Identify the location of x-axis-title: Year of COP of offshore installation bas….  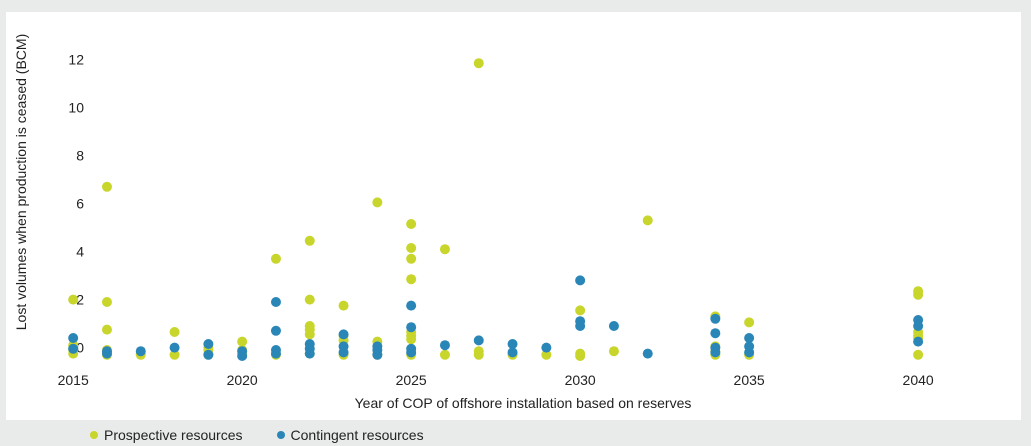
(523, 403).